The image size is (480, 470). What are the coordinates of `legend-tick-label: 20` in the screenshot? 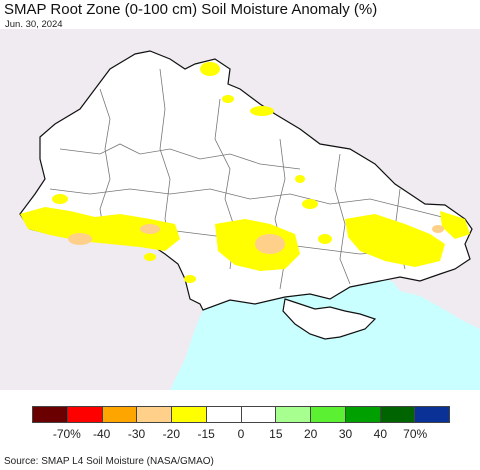 It's located at (310, 434).